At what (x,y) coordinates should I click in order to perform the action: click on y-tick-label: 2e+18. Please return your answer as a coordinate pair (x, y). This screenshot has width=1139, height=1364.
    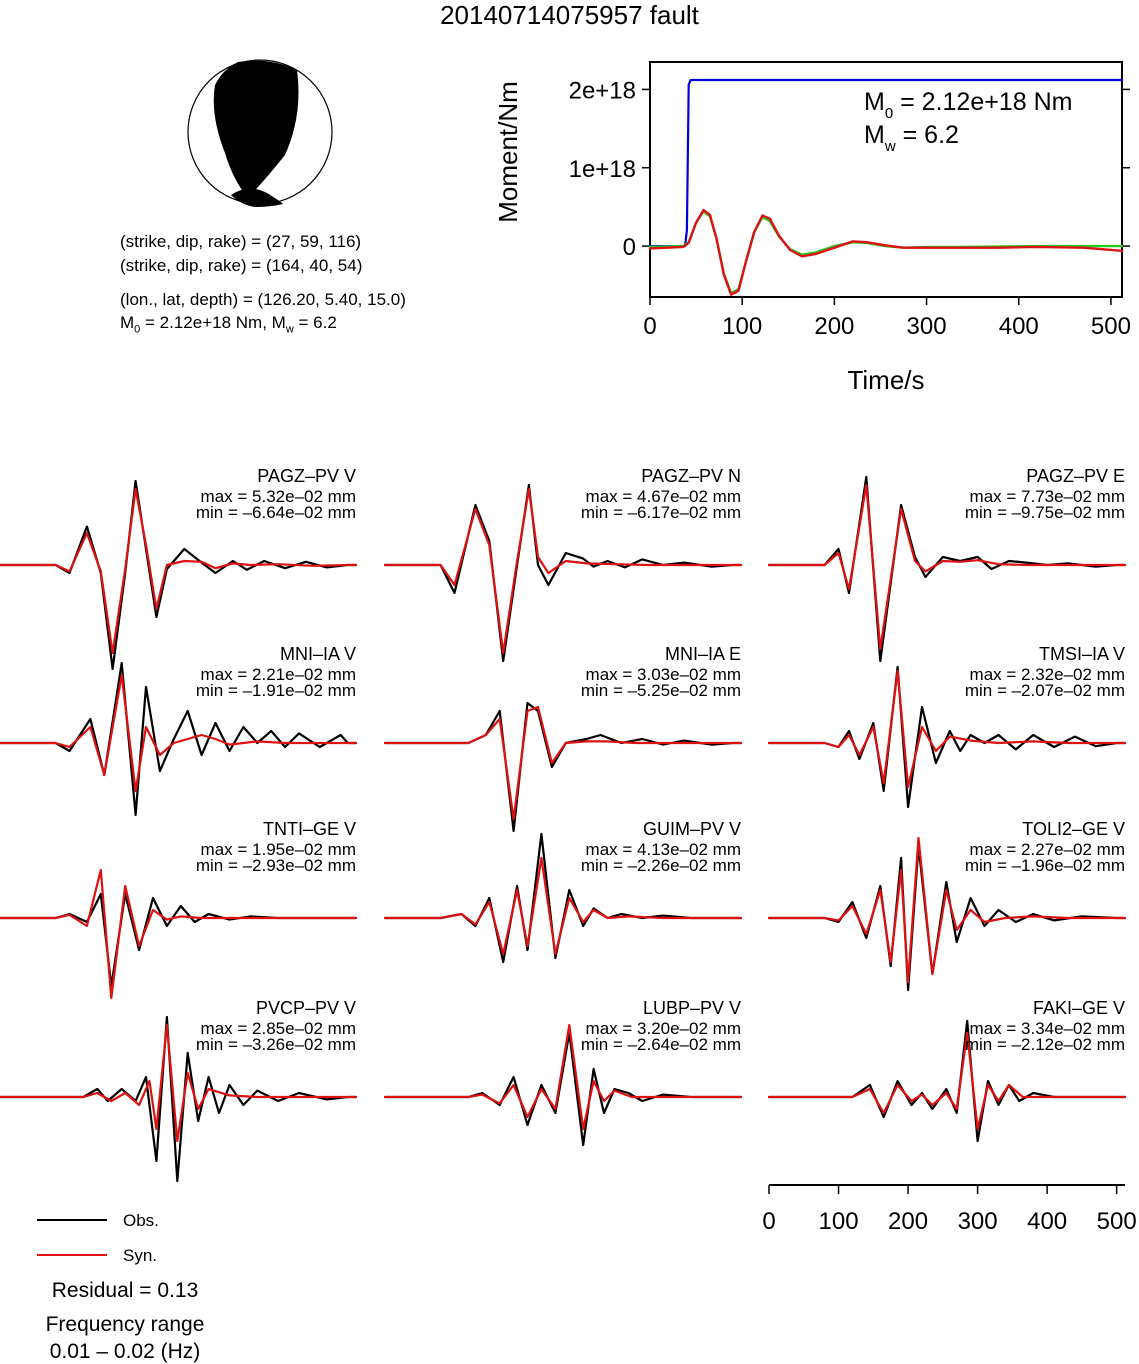
    Looking at the image, I should click on (602, 90).